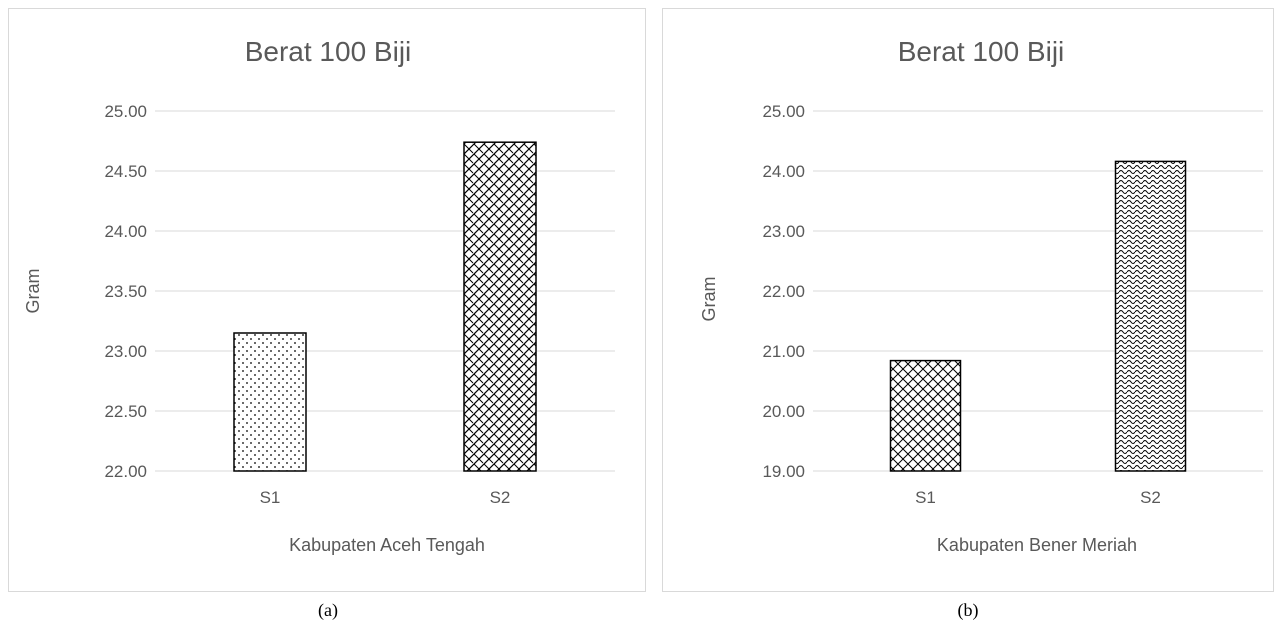  I want to click on chart-b-y-ticks: 19.00 20.00 21.00 22.00 23.00 24.00 25.00, so click(783, 291).